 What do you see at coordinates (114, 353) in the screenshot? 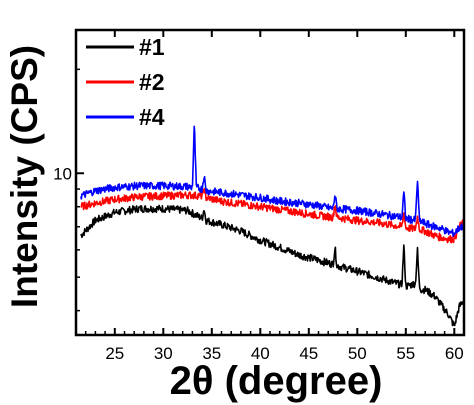
I see `x-tick-label: 25` at bounding box center [114, 353].